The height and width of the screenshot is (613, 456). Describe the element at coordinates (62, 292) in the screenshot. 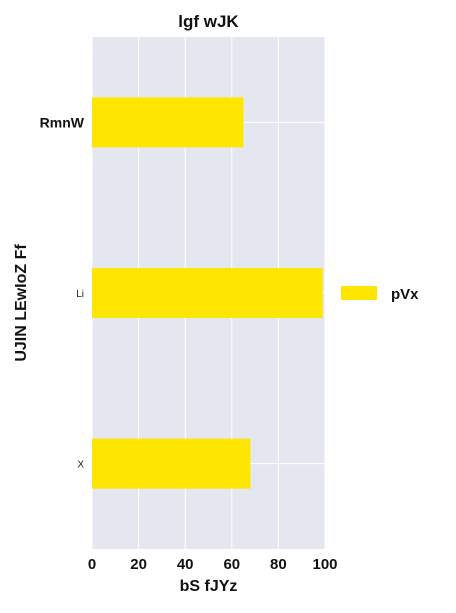

I see `y-tick-labels: RmnW Li X` at that location.